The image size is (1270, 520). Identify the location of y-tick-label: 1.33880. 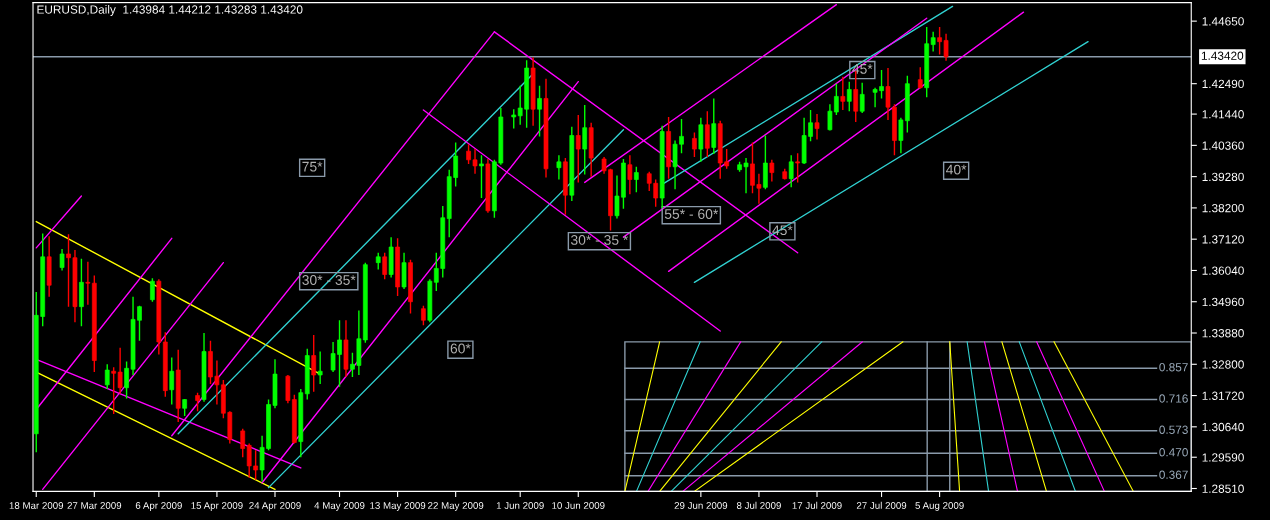
(1223, 333).